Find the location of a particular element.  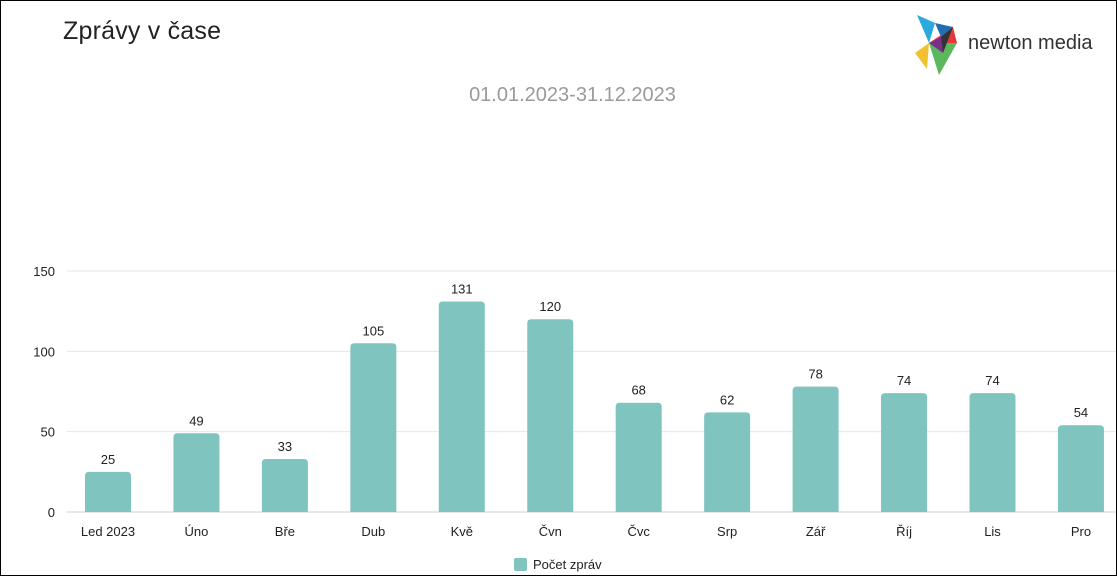

data-label: 62 is located at coordinates (727, 399).